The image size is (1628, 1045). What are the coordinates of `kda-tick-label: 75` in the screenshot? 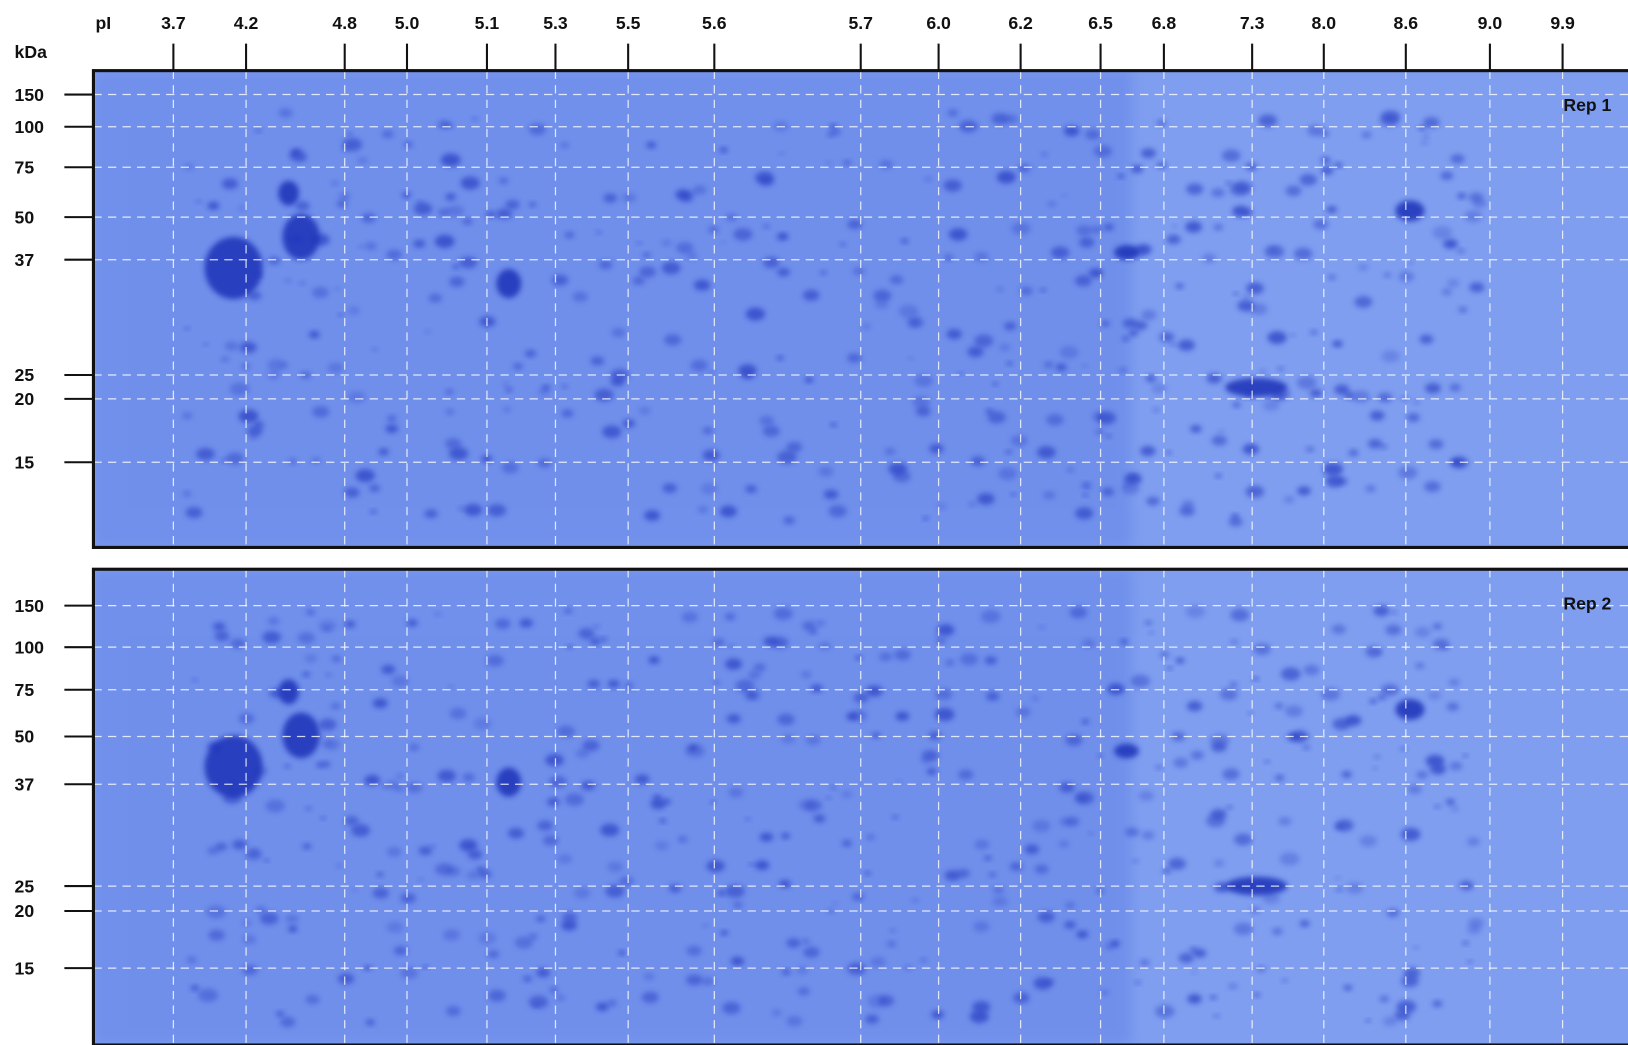 It's located at (25, 167).